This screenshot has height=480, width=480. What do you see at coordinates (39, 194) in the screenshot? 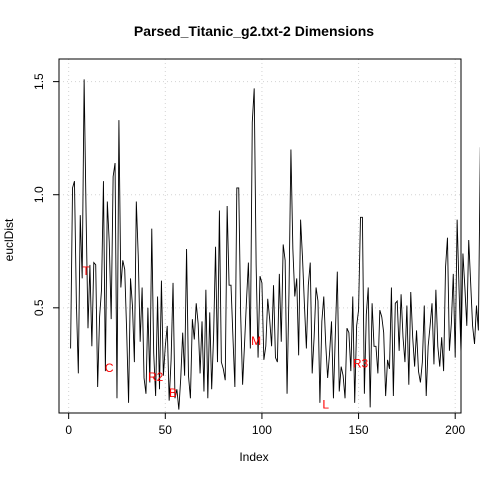
I see `y-tick-label: 1.0` at bounding box center [39, 194].